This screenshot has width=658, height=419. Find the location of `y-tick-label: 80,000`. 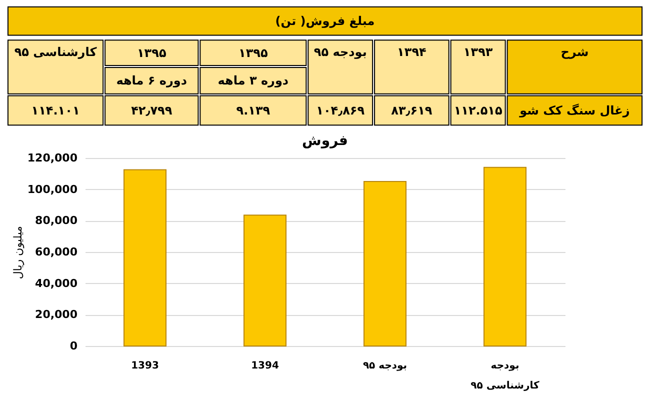

y-tick-label: 80,000 is located at coordinates (56, 221).